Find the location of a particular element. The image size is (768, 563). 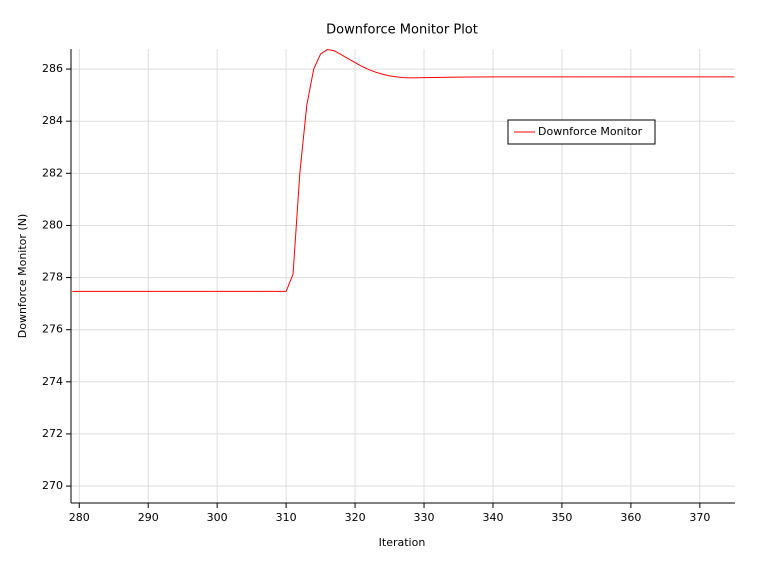

y-axis-label: Downforce Monitor (N) is located at coordinates (22, 276).